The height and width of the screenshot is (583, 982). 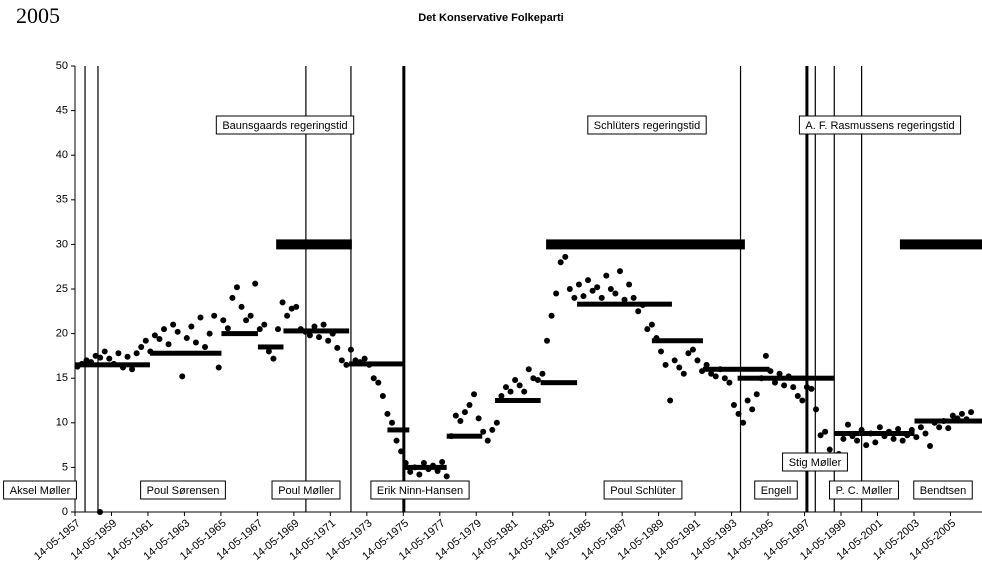 What do you see at coordinates (62, 155) in the screenshot?
I see `y-tick-label: 40` at bounding box center [62, 155].